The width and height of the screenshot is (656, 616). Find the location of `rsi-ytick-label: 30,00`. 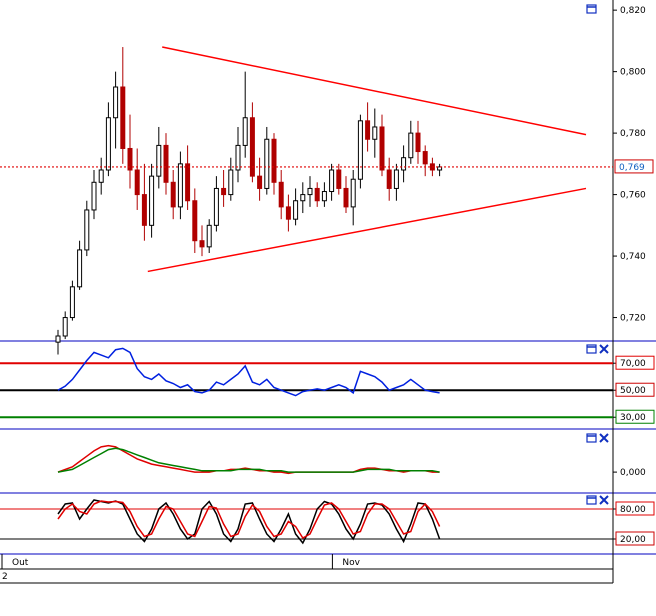

rsi-ytick-label: 30,00 is located at coordinates (633, 418).